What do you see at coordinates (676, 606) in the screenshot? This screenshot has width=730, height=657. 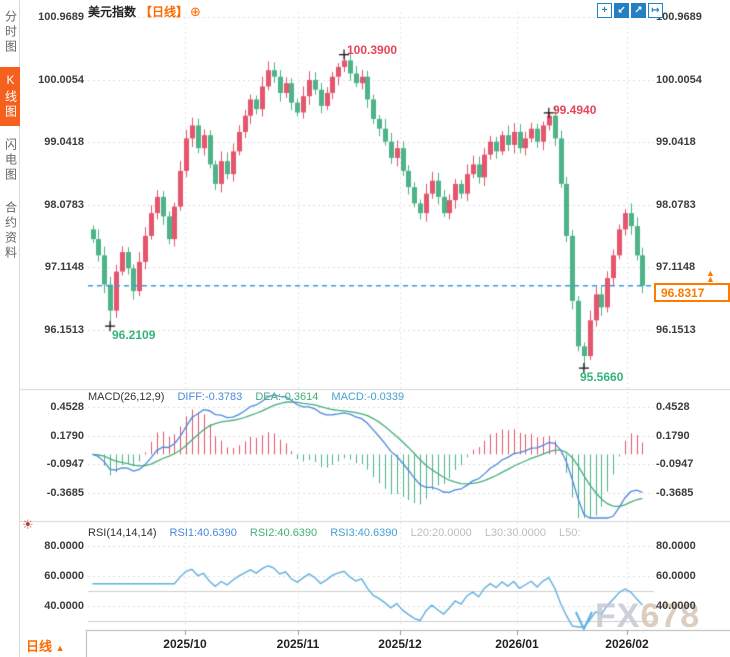 I see `rsi-tick-right: 40.0000` at bounding box center [676, 606].